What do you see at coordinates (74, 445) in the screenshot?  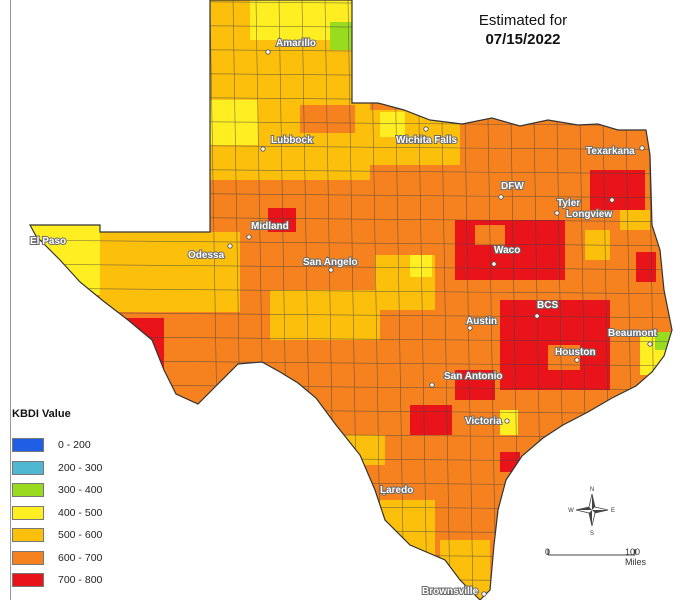 I see `legend-label: 0 - 200` at bounding box center [74, 445].